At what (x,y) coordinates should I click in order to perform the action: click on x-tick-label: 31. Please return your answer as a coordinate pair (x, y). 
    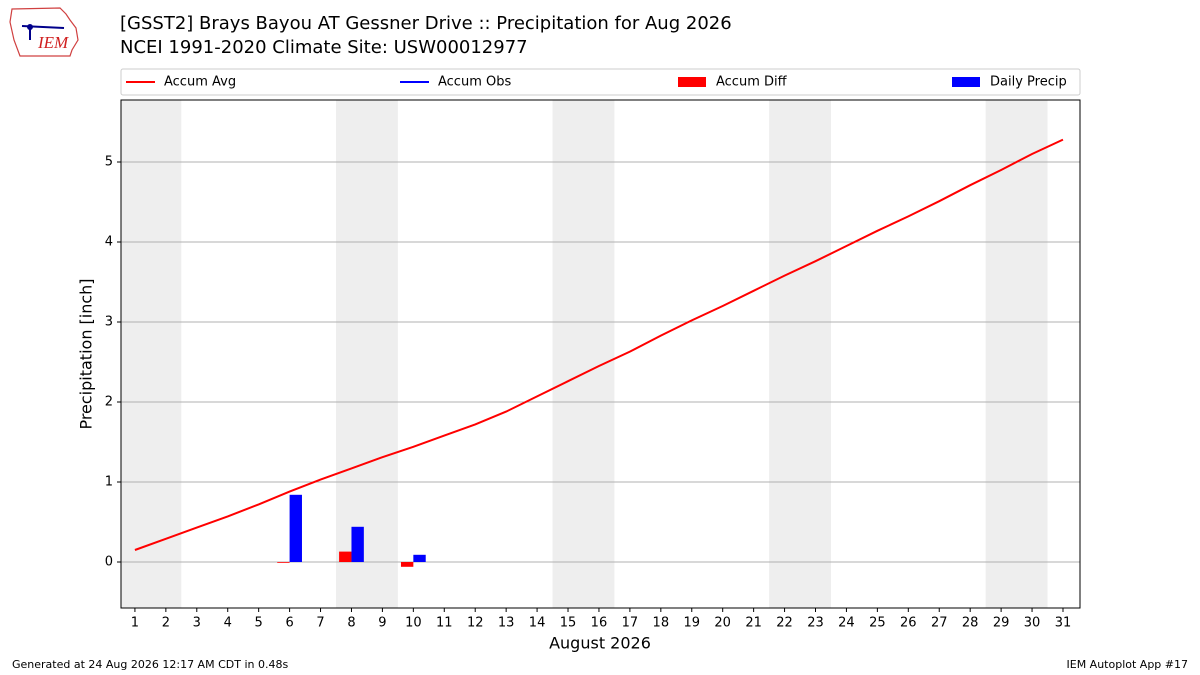
    Looking at the image, I should click on (1063, 623).